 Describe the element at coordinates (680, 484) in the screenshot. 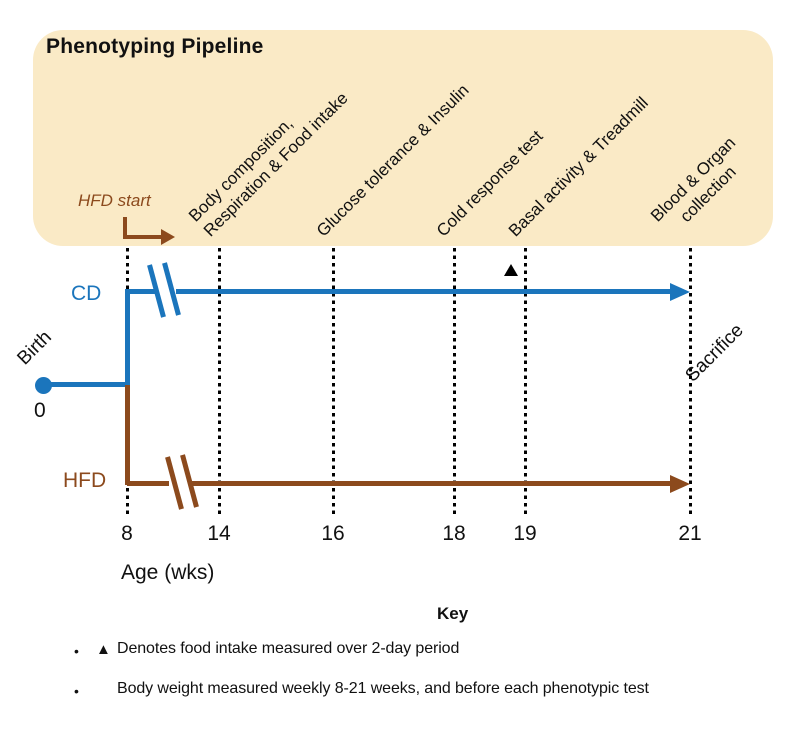

I see `hfd-arrowhead-icon` at that location.